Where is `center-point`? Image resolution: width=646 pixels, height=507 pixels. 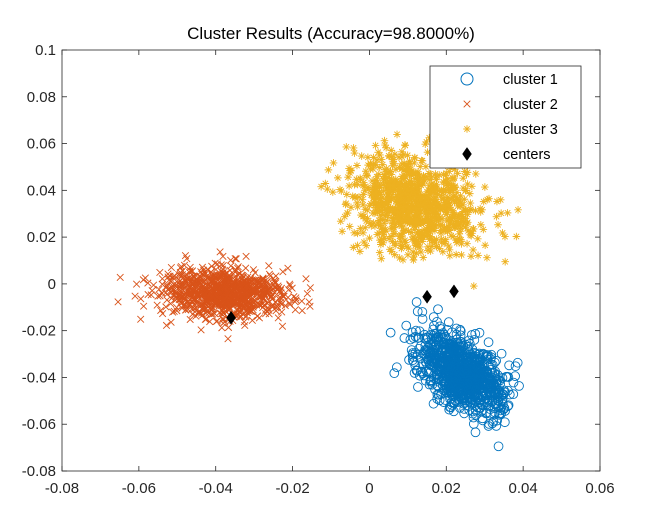
center-point is located at coordinates (454, 291).